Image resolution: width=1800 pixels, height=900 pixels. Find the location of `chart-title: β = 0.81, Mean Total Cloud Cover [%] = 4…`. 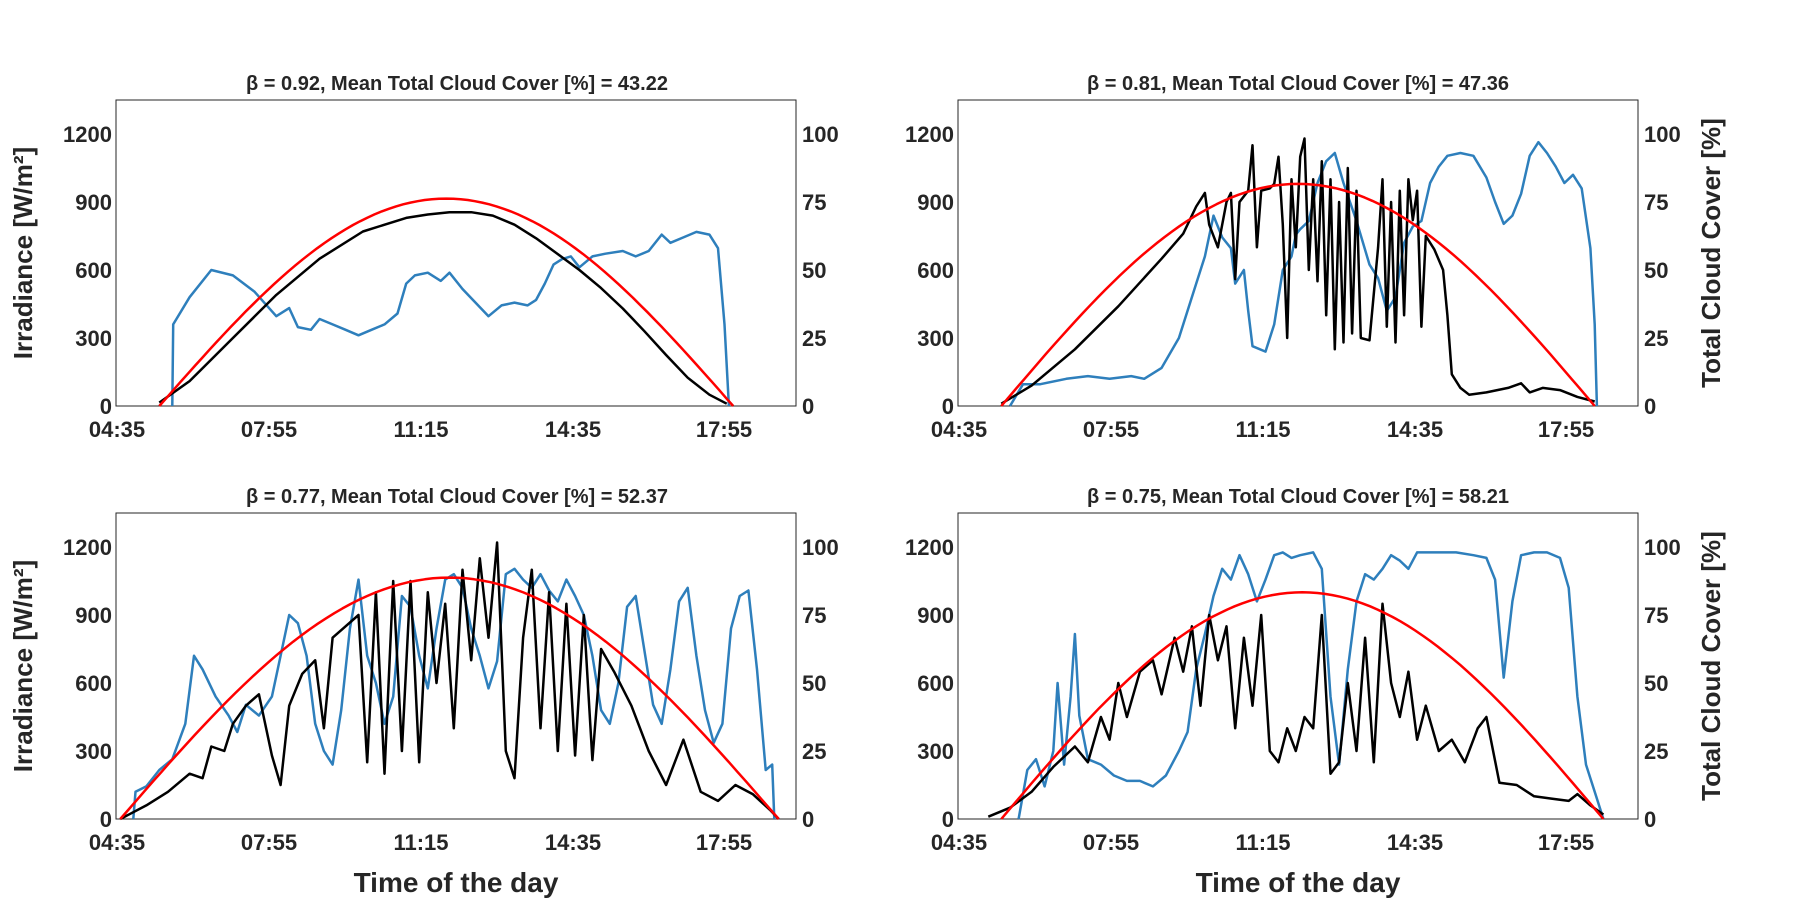

chart-title: β = 0.81, Mean Total Cloud Cover [%] = 4… is located at coordinates (1298, 84).